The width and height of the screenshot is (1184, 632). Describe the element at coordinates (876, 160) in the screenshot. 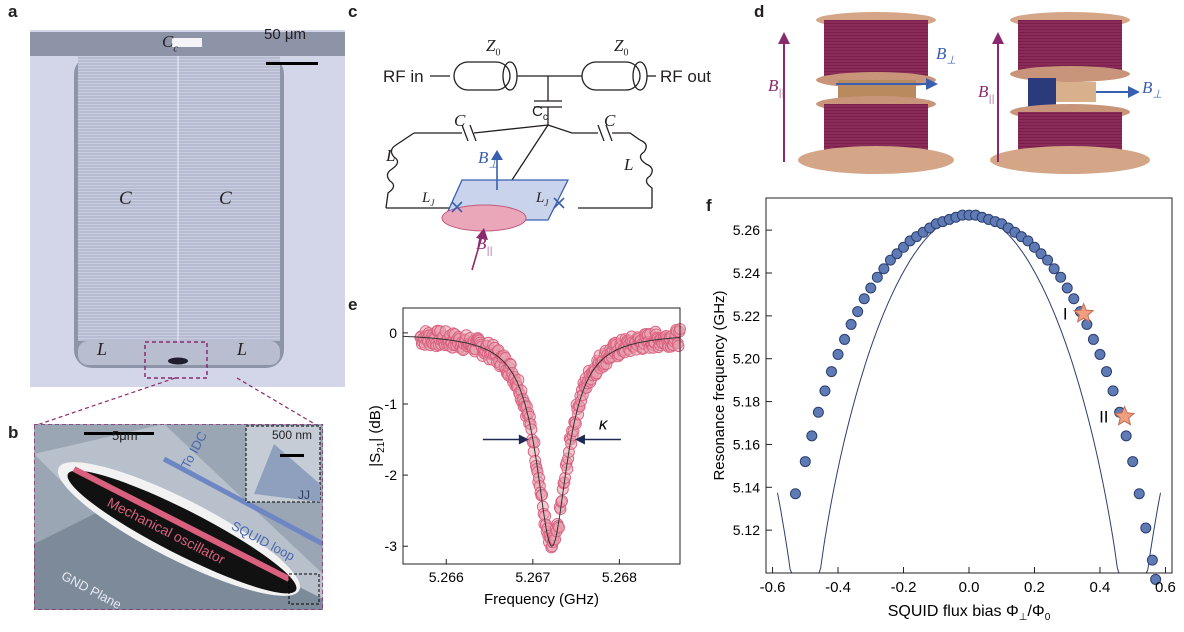

I see `coil-base-left` at that location.